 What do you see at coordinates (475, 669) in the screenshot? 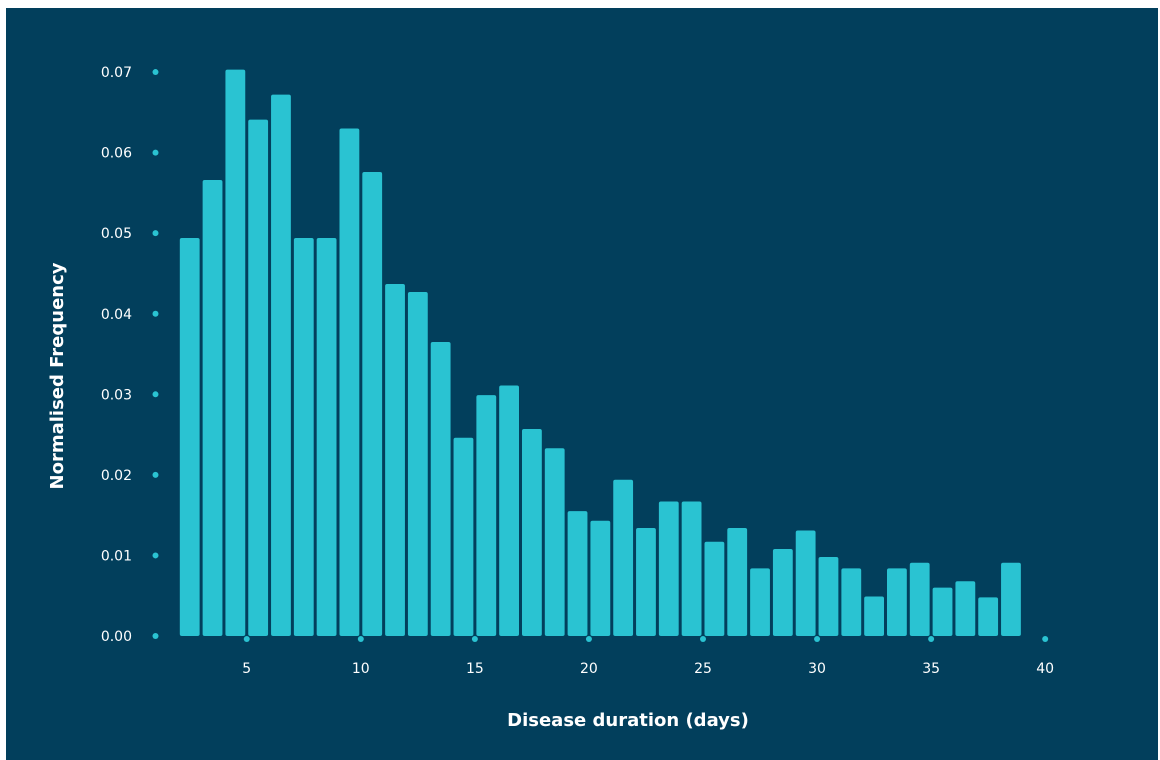
I see `x-tick-label: 15` at bounding box center [475, 669].